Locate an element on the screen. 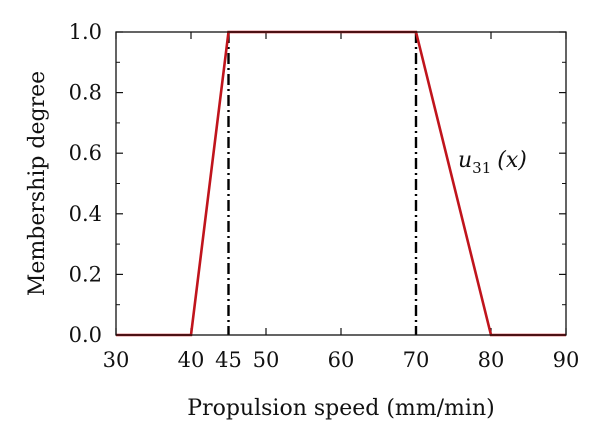  y-tick-label: 0.4 is located at coordinates (85, 214).